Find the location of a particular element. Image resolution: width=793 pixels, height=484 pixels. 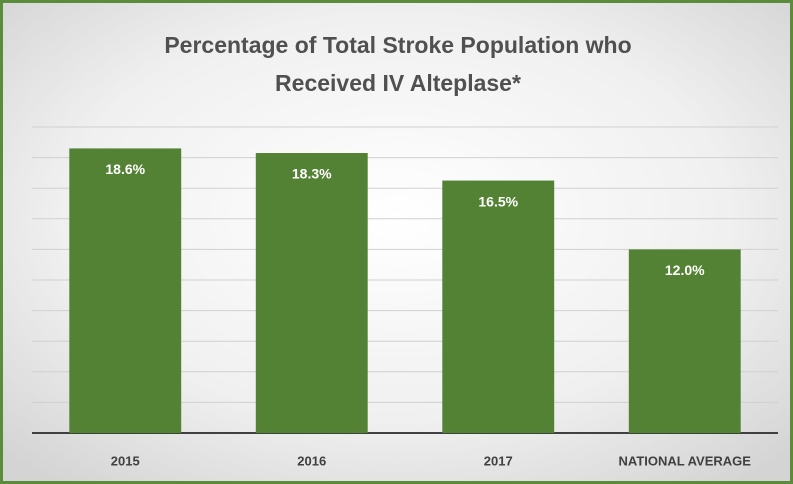

chart-title: Received IV Alteplase* is located at coordinates (398, 83).